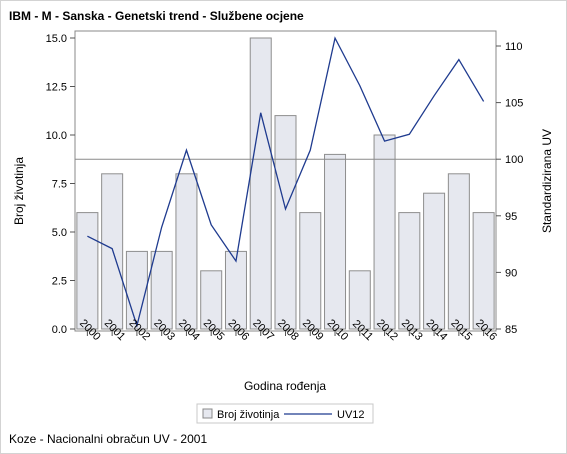 The image size is (567, 454). I want to click on bar-2013, so click(409, 271).